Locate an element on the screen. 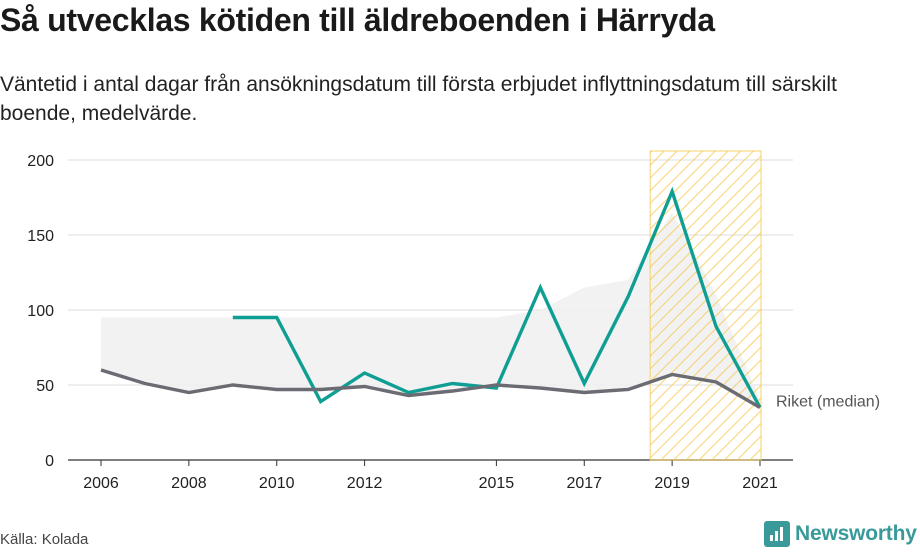 Image resolution: width=920 pixels, height=552 pixels. source-note: Källa: Kolada is located at coordinates (44, 539).